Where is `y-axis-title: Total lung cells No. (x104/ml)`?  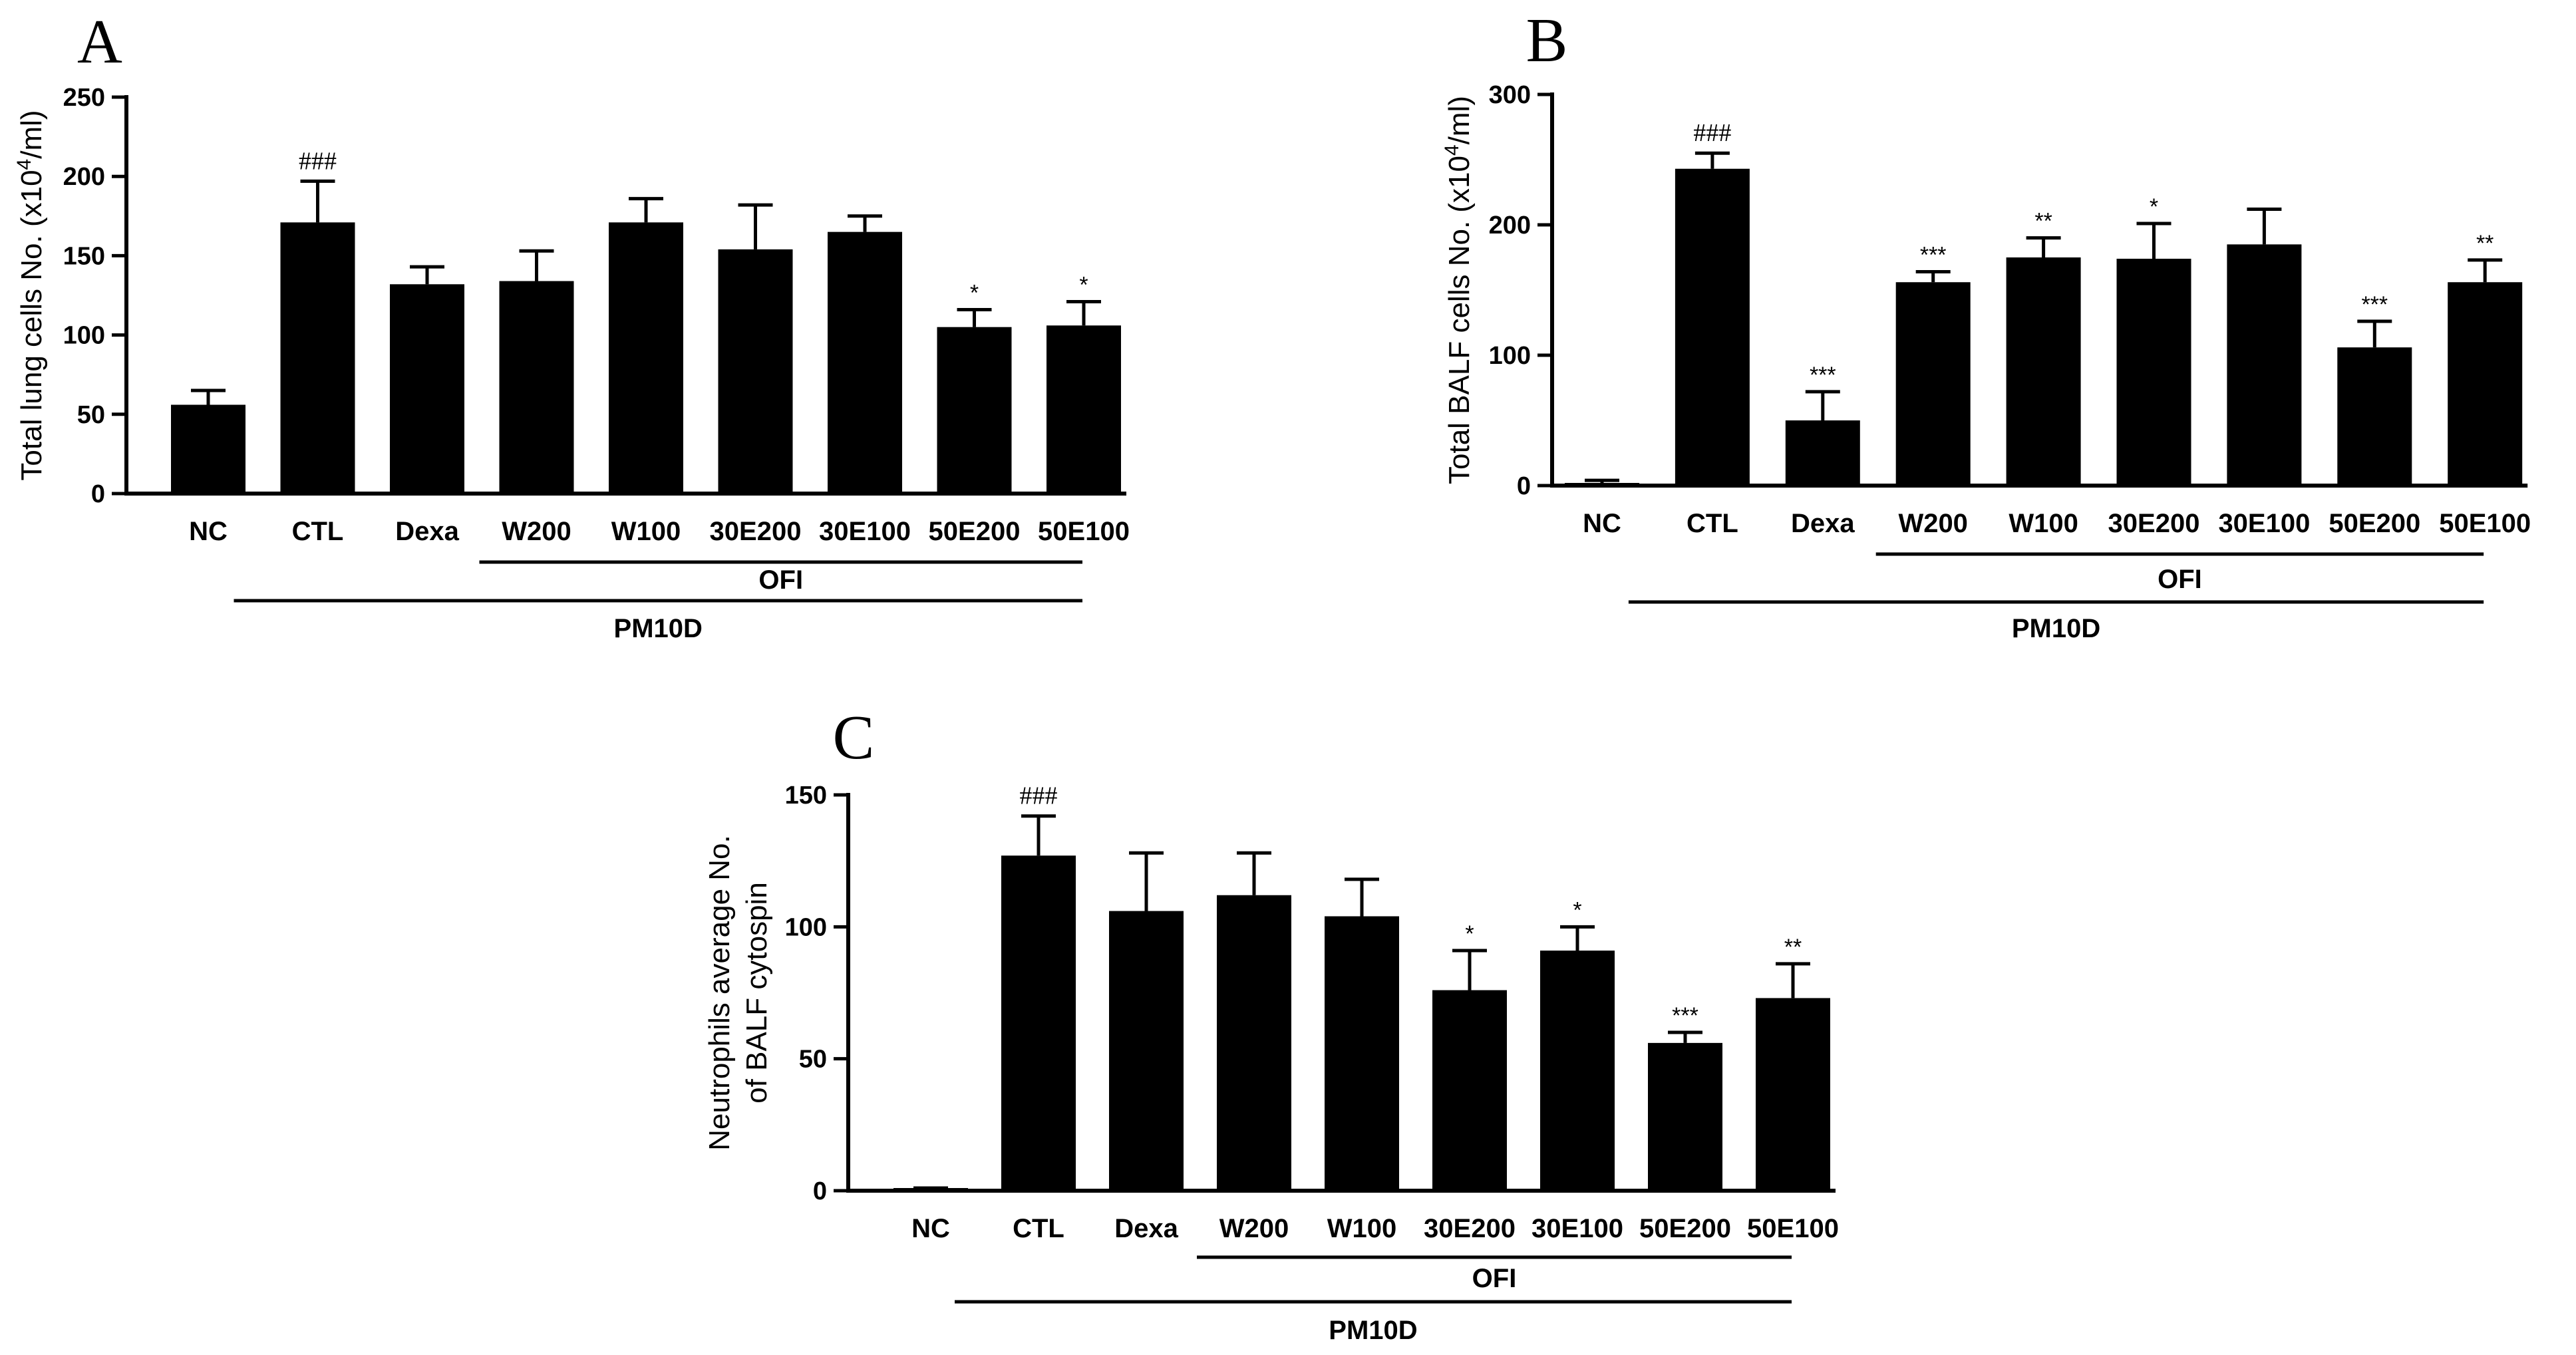 y-axis-title: Total lung cells No. (x104/ml) is located at coordinates (30, 295).